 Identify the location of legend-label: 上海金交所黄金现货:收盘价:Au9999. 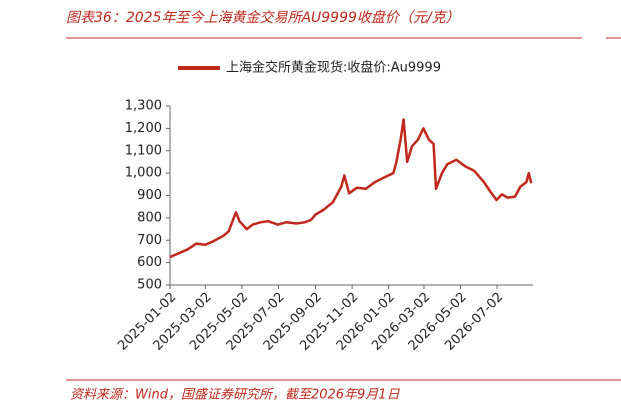
(333, 68).